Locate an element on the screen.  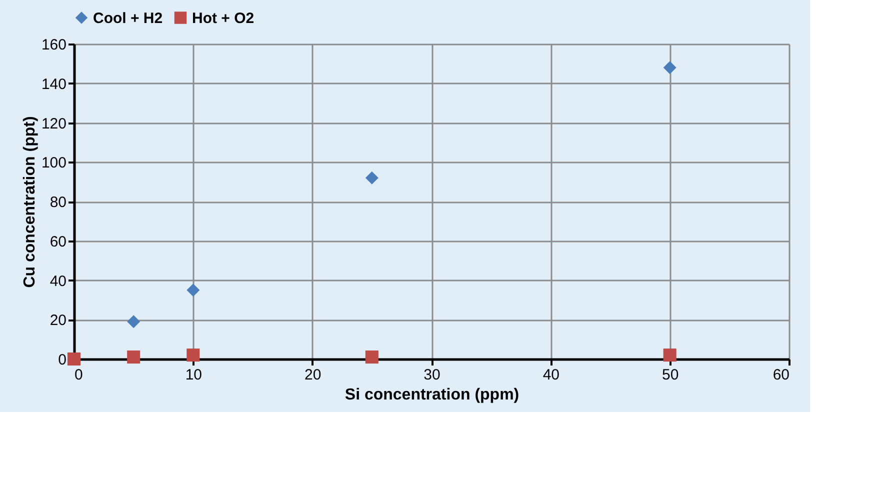
y-tick-label: 160 is located at coordinates (53, 45).